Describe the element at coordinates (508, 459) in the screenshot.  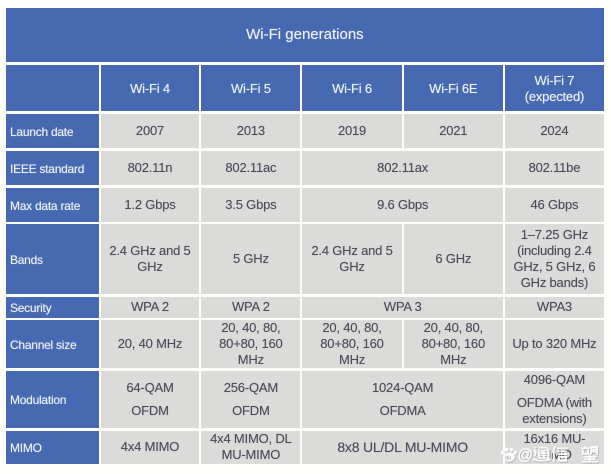
I see `svg-text: du` at that location.